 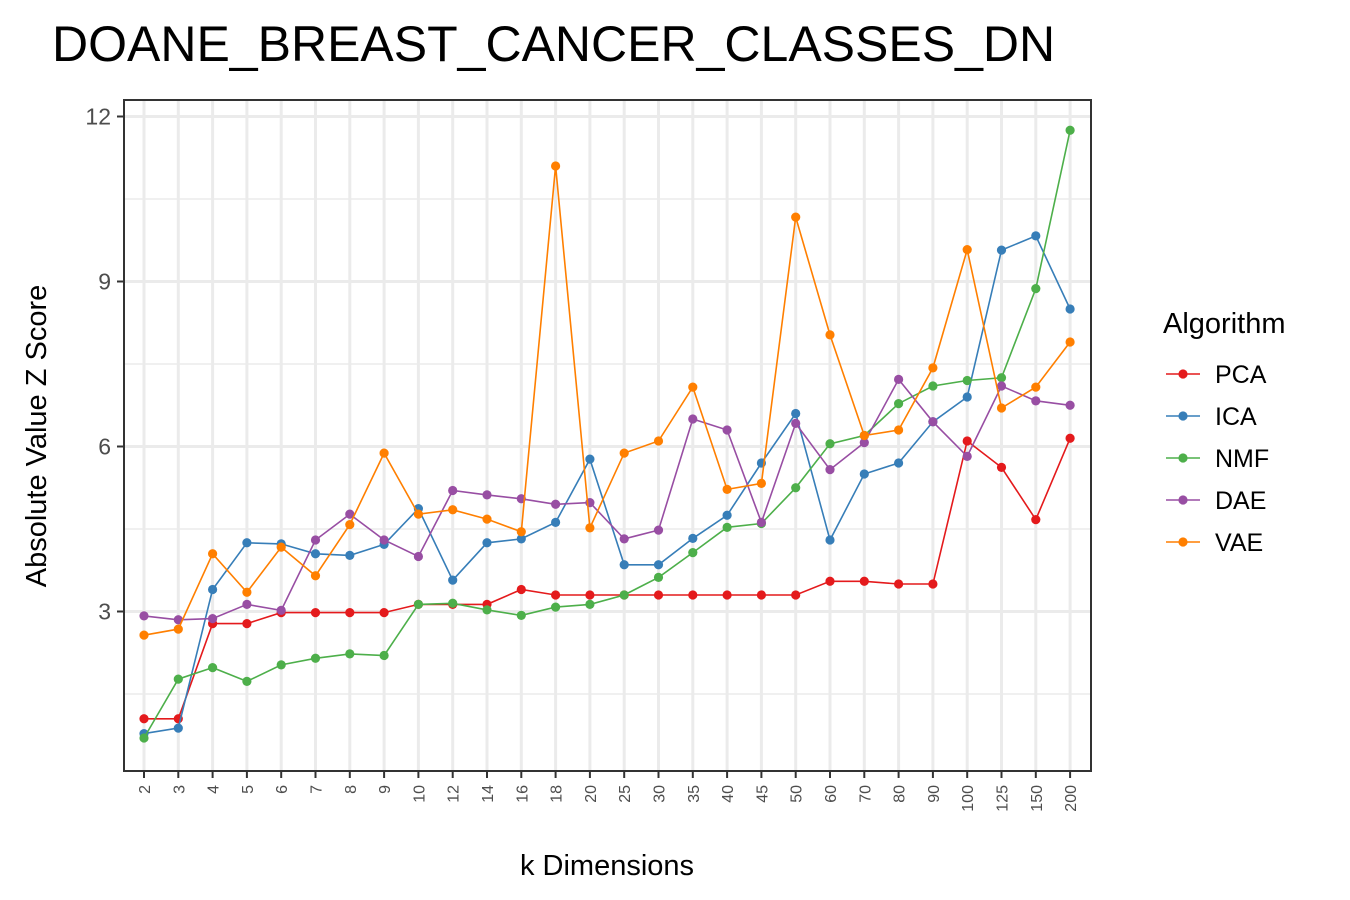 I want to click on legend-item-vae: VAE, so click(x=1214, y=543).